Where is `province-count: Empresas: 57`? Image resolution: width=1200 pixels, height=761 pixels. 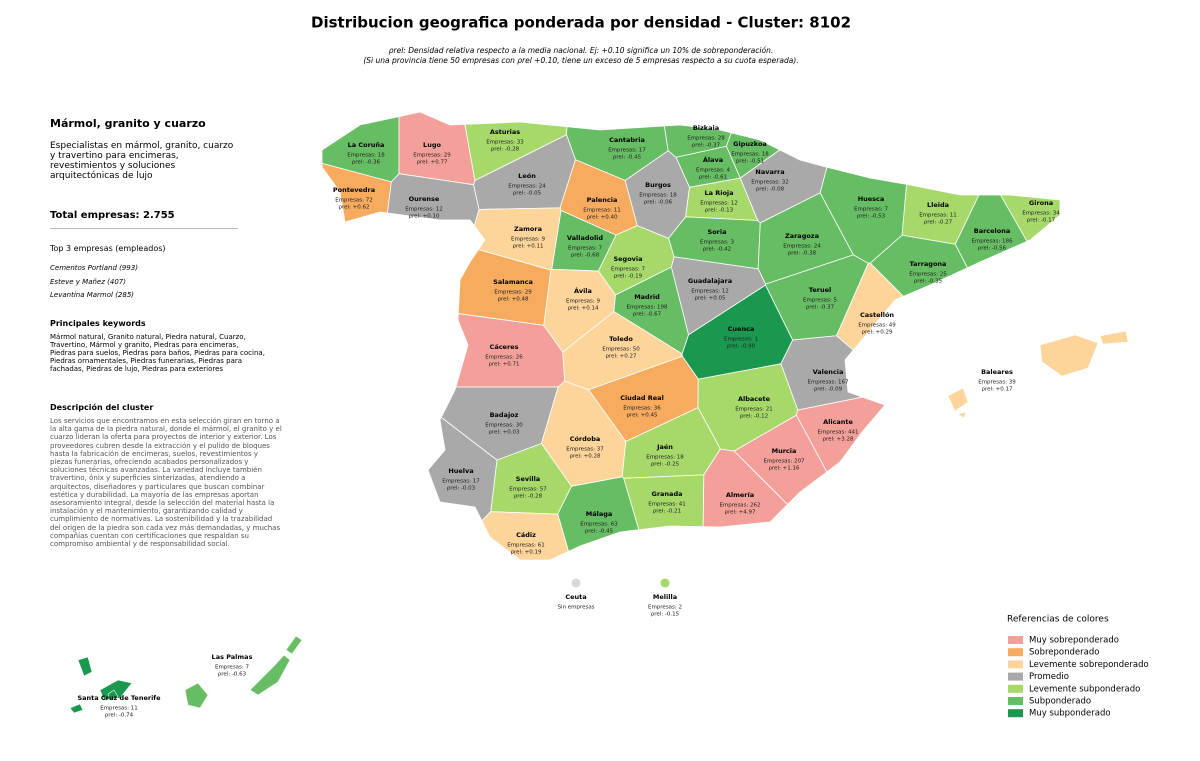
province-count: Empresas: 57 is located at coordinates (528, 490).